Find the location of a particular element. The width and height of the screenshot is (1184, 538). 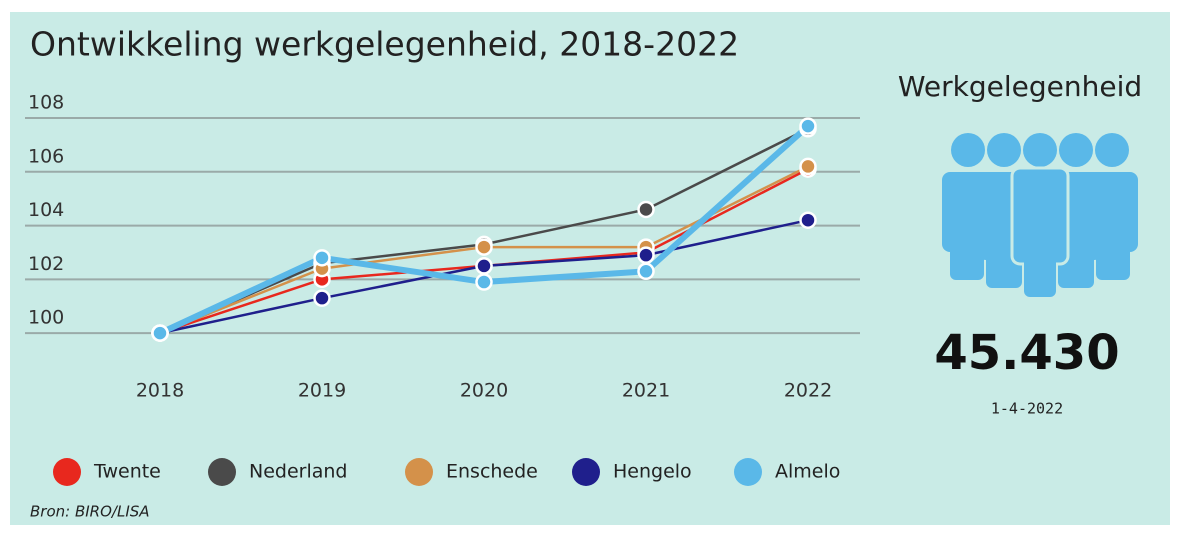

kpi-date: 1-4-2022 is located at coordinates (1027, 409).